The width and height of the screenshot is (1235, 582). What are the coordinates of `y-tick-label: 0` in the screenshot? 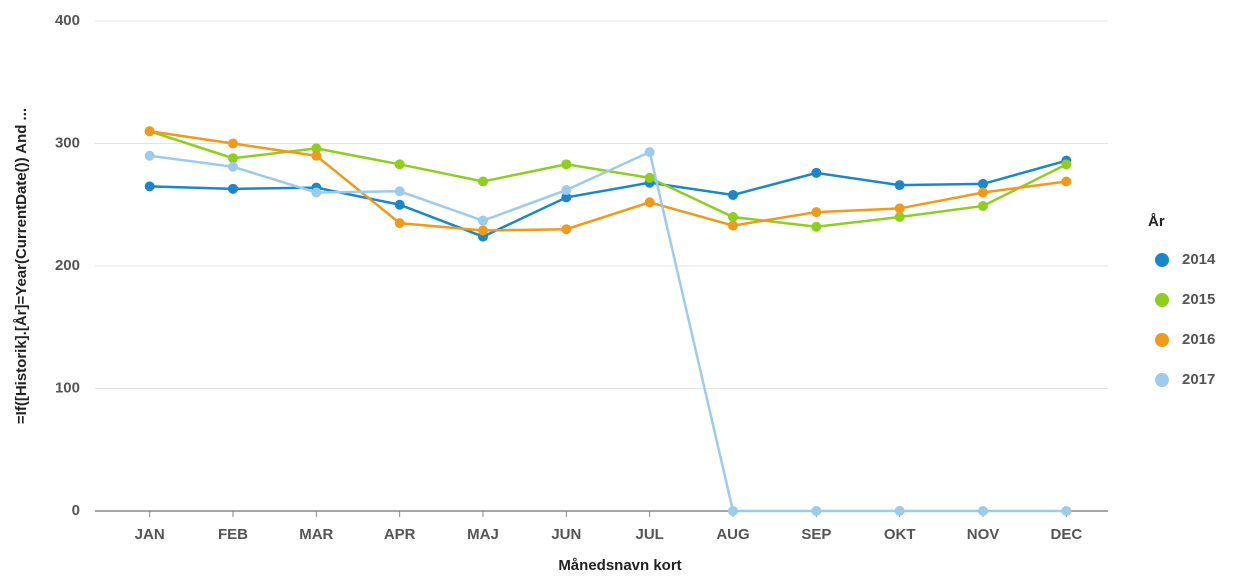 It's located at (76, 510).